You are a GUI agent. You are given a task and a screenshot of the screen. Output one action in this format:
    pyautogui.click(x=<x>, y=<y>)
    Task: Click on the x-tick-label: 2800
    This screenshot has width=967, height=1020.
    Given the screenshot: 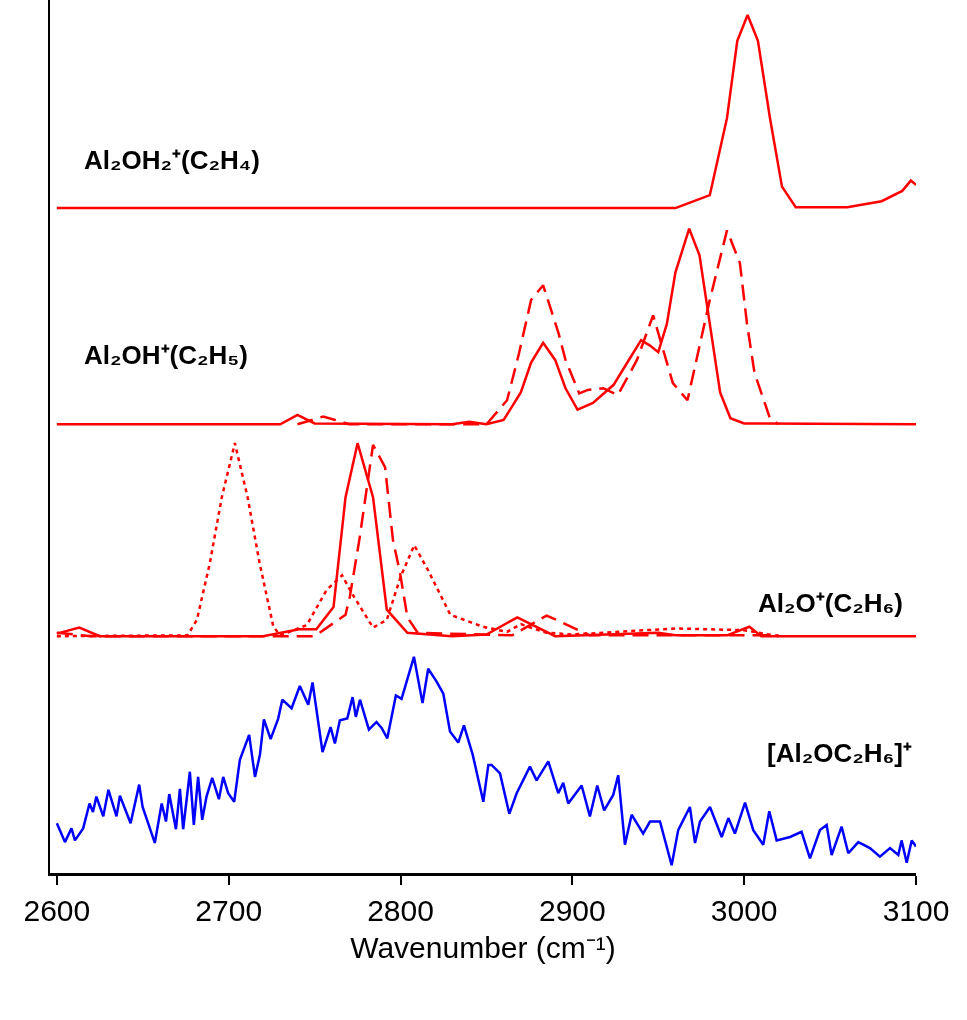 What is the action you would take?
    pyautogui.click(x=400, y=910)
    